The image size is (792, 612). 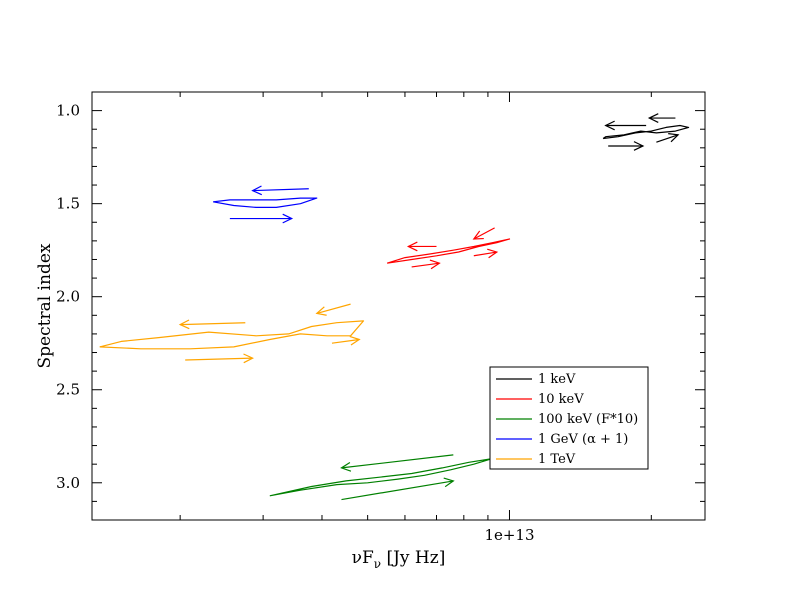 I want to click on legend-entry-label: 1 keV, so click(x=557, y=379).